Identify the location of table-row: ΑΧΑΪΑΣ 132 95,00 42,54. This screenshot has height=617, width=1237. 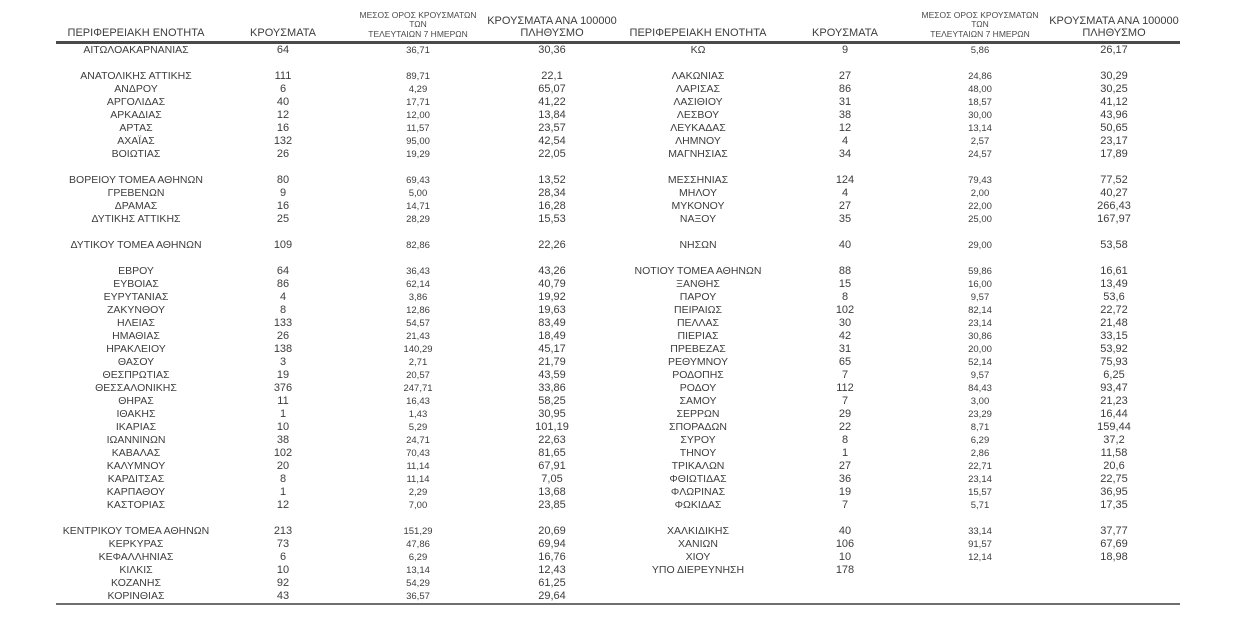
(337, 141).